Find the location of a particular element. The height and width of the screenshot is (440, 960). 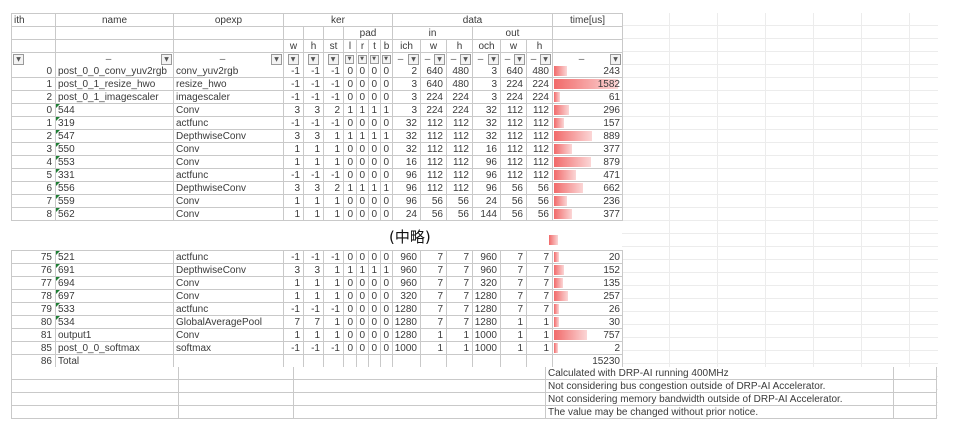

cell-ith: 0 is located at coordinates (34, 71).